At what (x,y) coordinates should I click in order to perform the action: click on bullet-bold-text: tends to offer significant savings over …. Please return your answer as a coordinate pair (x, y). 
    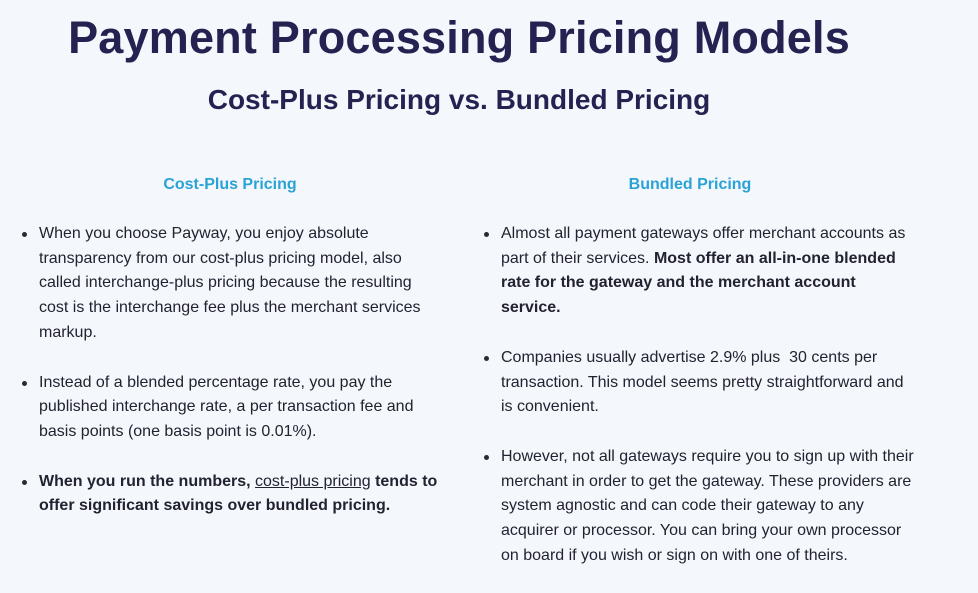
    Looking at the image, I should click on (238, 493).